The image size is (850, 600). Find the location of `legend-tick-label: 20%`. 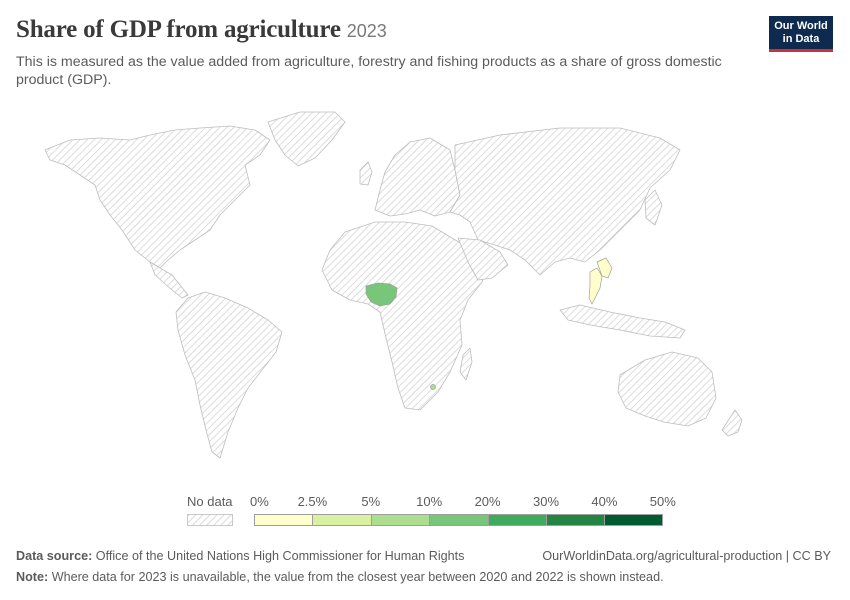

legend-tick-label: 20% is located at coordinates (487, 501).